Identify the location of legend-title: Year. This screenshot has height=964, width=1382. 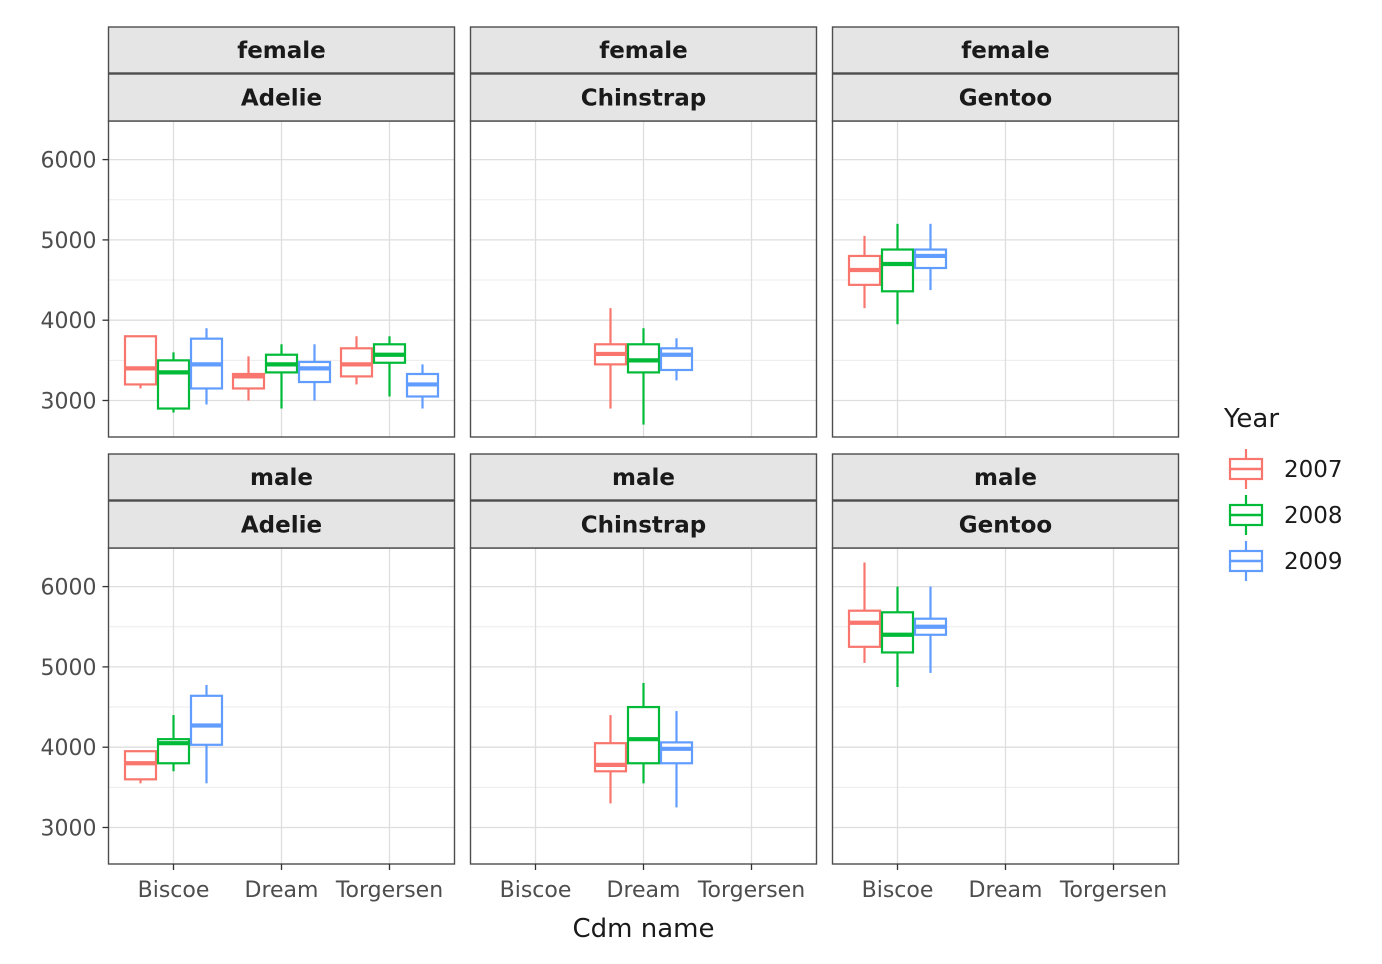
(1251, 419).